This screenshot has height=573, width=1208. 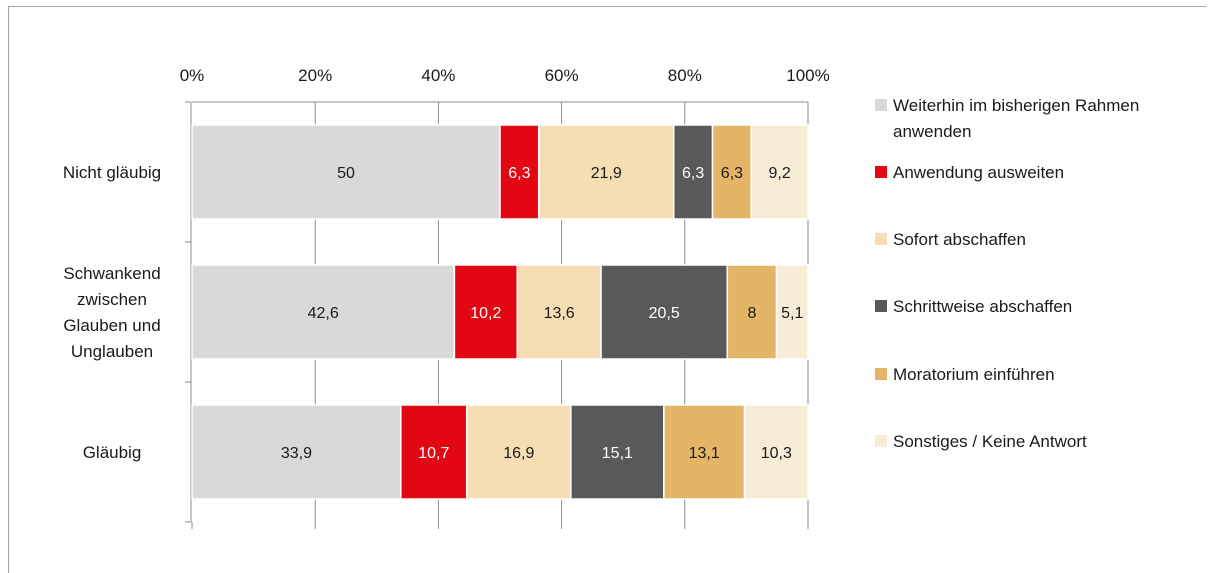 What do you see at coordinates (982, 306) in the screenshot?
I see `legend-label: Schrittweise abschaffen` at bounding box center [982, 306].